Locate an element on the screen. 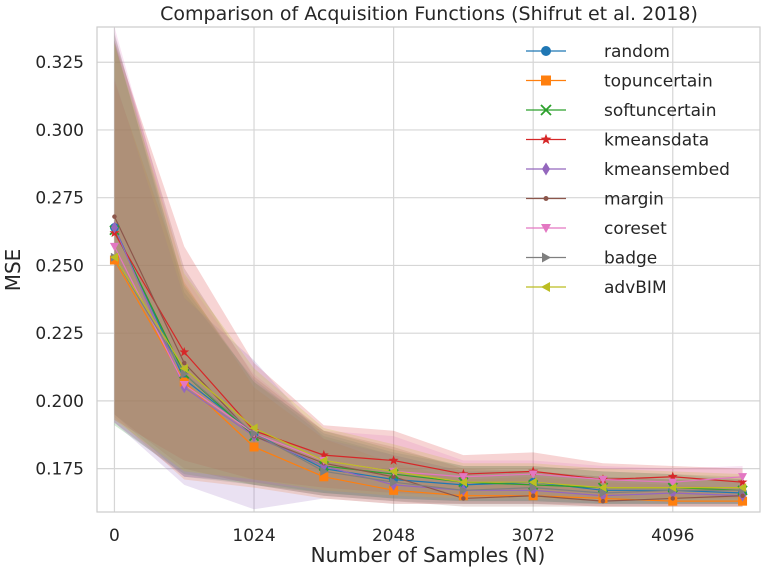 The width and height of the screenshot is (761, 573). legend-item-advBIM: advBIM is located at coordinates (596, 288).